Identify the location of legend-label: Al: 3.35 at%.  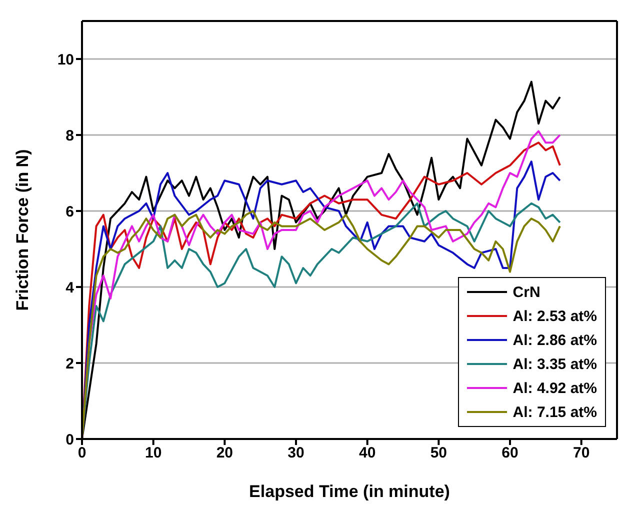
(554, 364).